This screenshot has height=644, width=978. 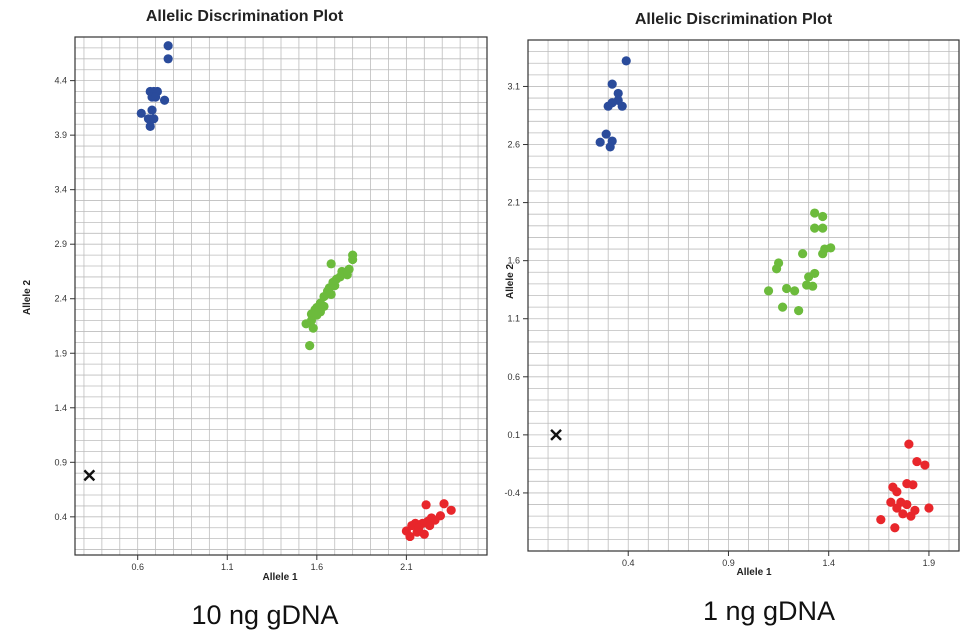 I want to click on y-tick-label: 1.6, so click(x=513, y=261).